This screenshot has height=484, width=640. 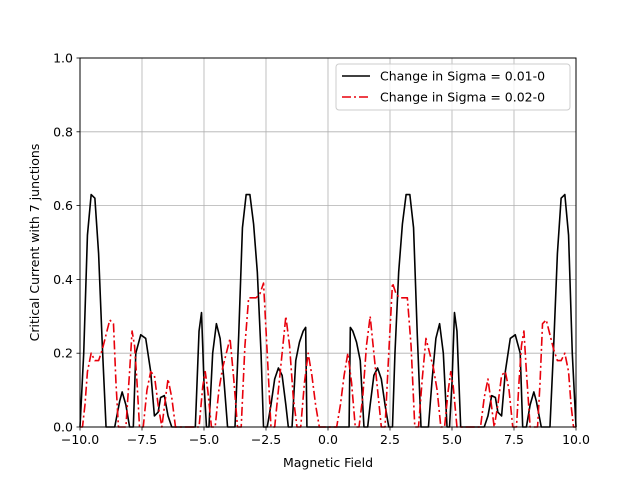 I want to click on y-tick-label: 1.0, so click(x=63, y=58).